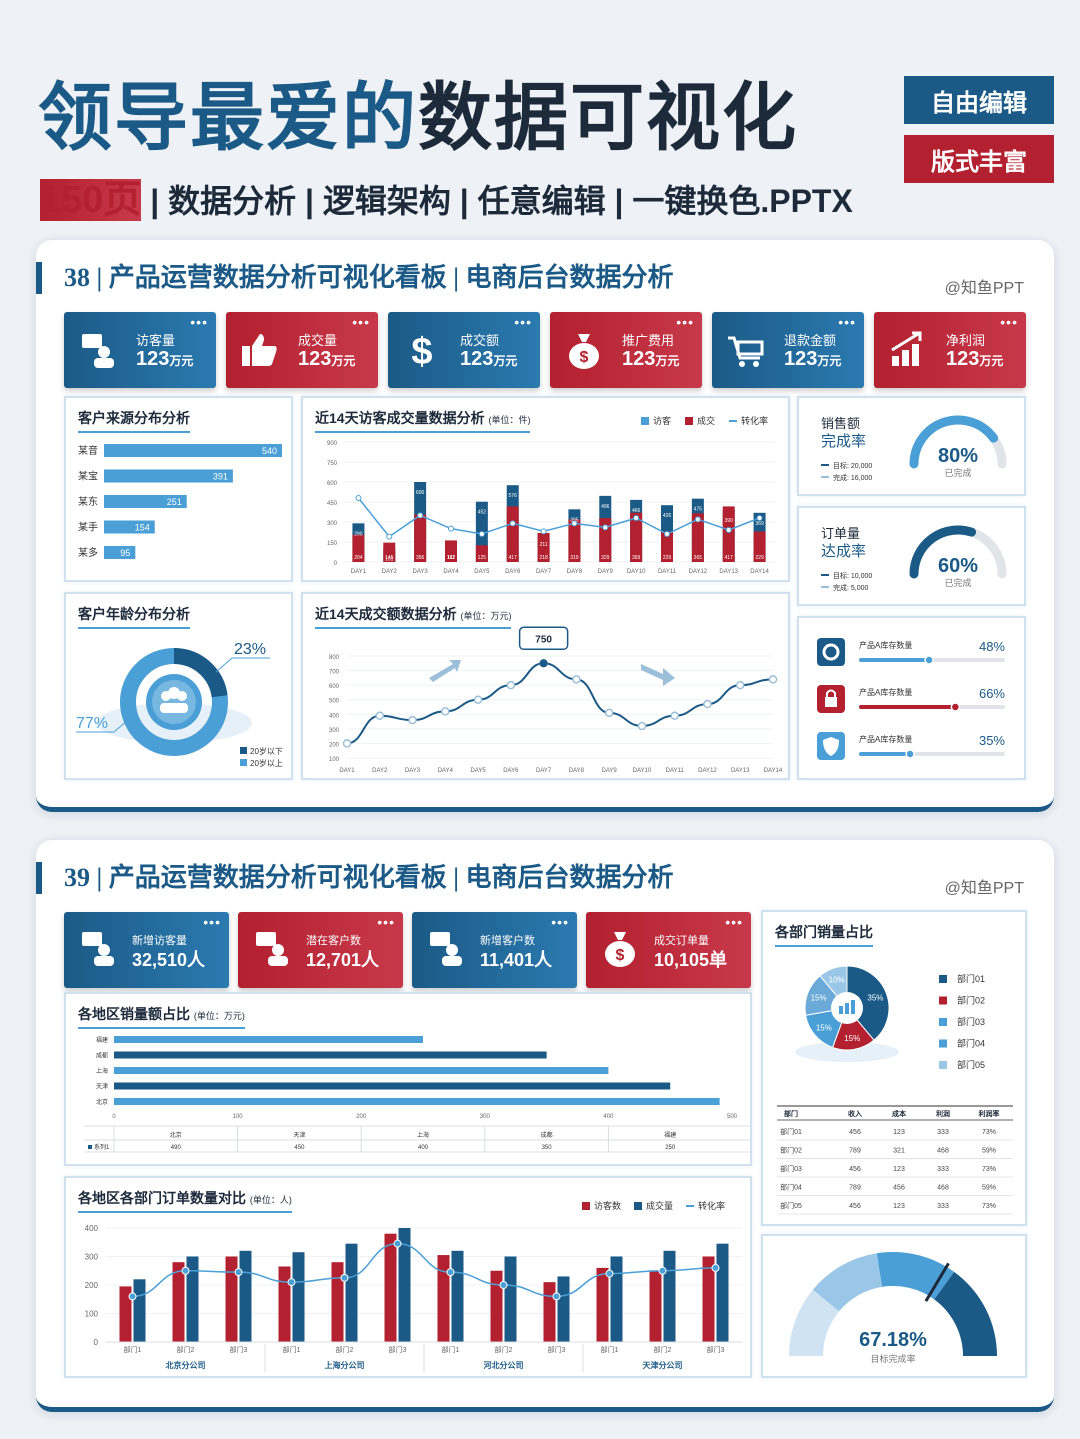 The height and width of the screenshot is (1439, 1080). Describe the element at coordinates (345, 1349) in the screenshot. I see `x-tick-label: 部门2` at that location.